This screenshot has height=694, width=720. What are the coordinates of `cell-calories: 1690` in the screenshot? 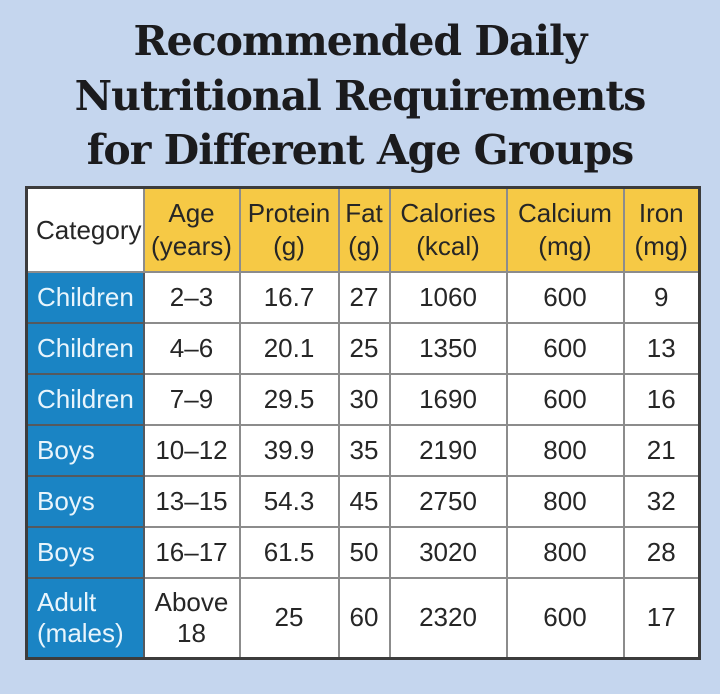 It's located at (448, 400).